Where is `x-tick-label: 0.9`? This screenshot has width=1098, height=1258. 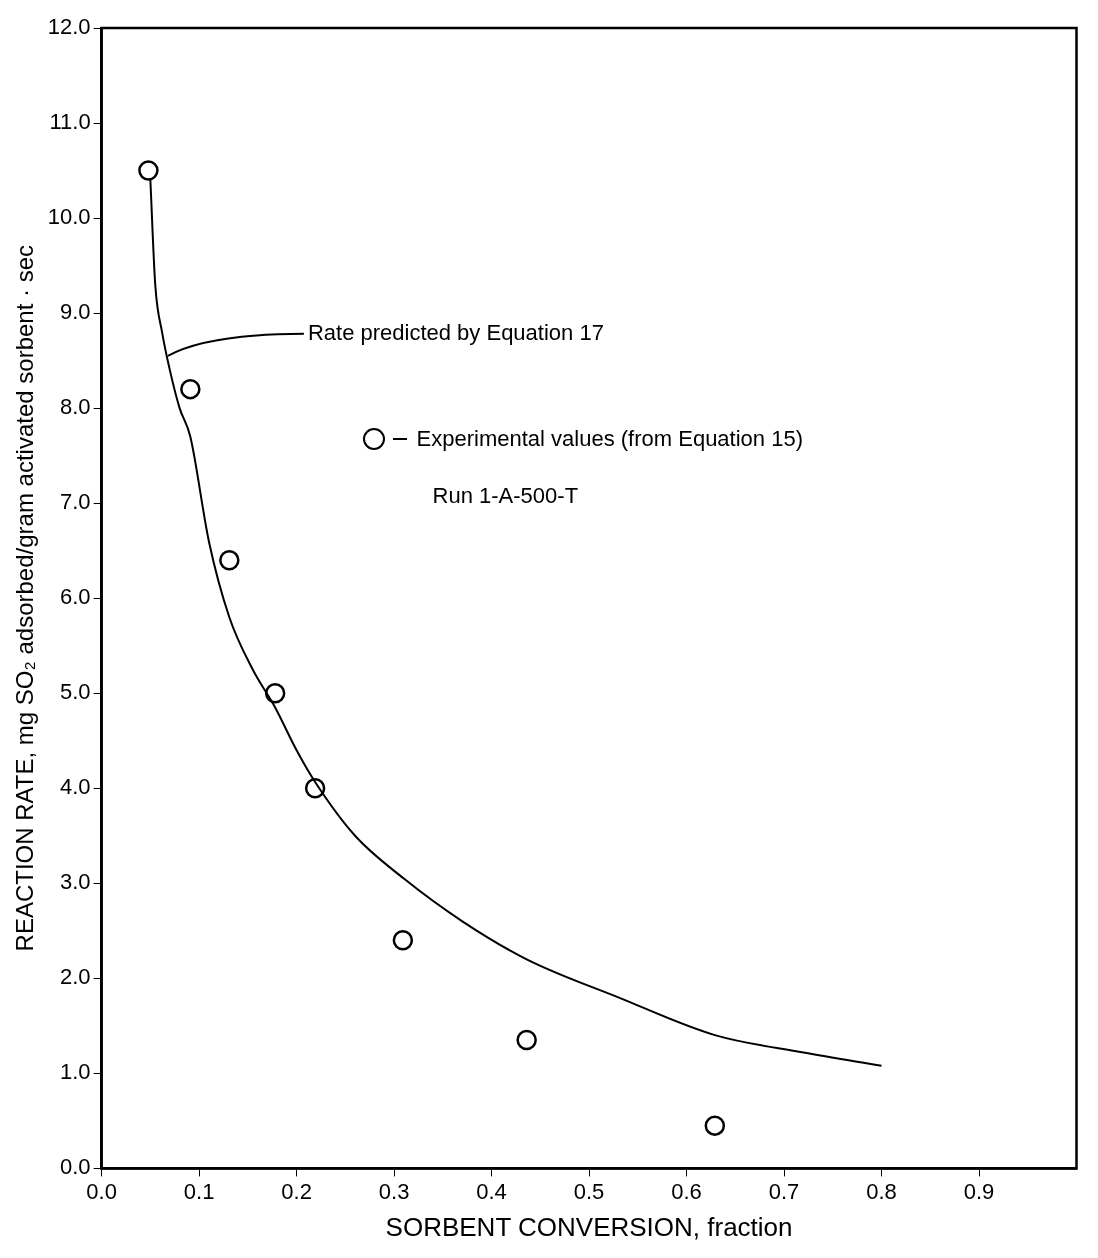 x-tick-label: 0.9 is located at coordinates (979, 1191).